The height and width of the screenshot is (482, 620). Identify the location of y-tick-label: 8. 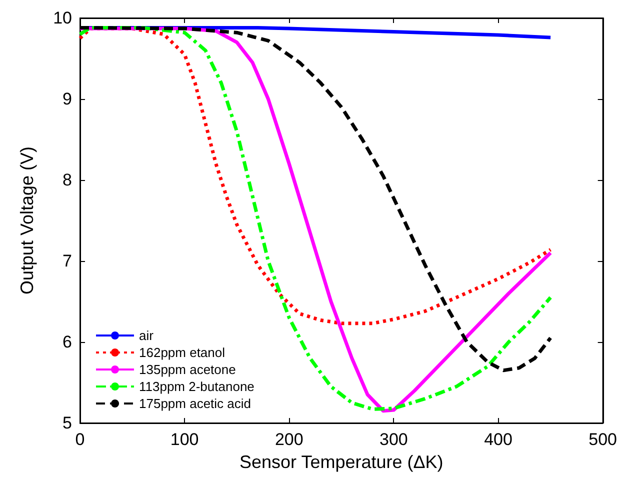
(67, 180).